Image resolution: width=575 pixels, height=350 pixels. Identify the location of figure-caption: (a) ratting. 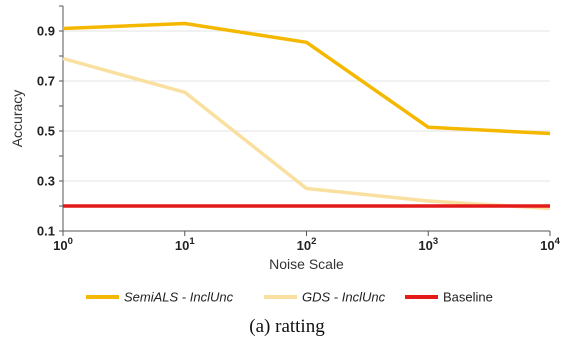
(287, 326).